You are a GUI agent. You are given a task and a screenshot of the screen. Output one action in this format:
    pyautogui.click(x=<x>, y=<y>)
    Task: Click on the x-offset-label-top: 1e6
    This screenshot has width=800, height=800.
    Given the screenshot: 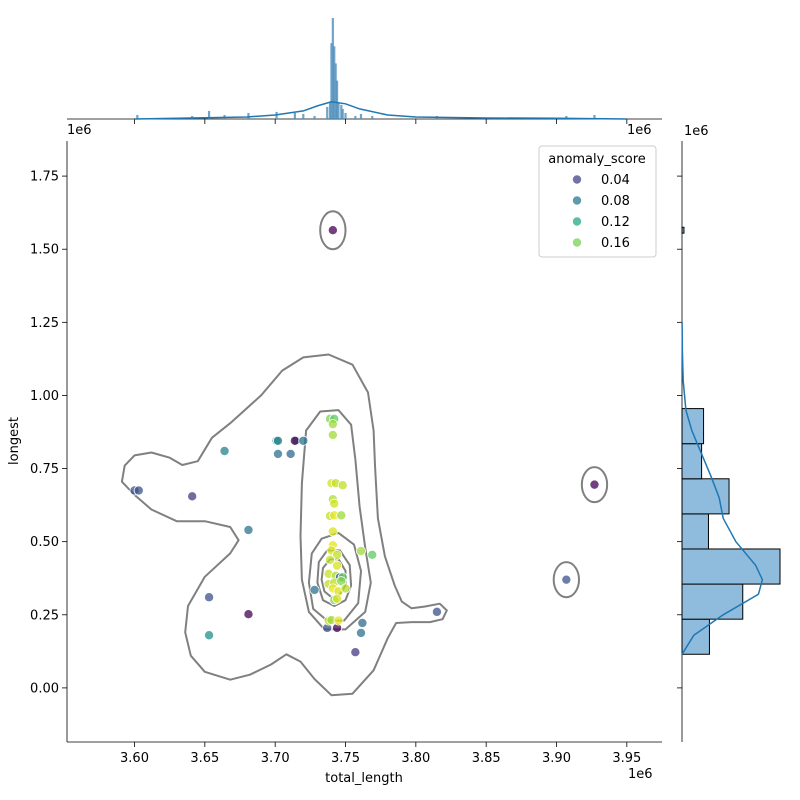 What is the action you would take?
    pyautogui.click(x=79, y=130)
    